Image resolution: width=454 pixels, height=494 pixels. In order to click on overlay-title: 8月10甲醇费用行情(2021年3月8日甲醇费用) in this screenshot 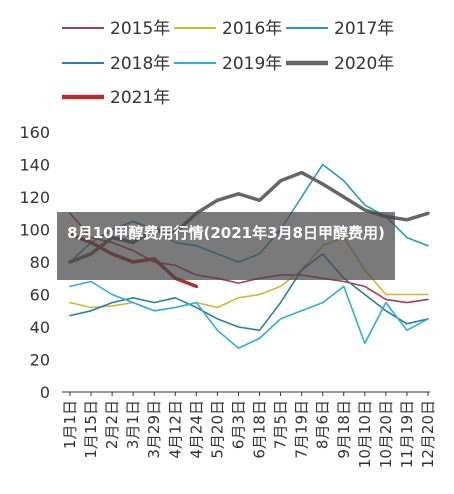, I will do `click(226, 233)`.